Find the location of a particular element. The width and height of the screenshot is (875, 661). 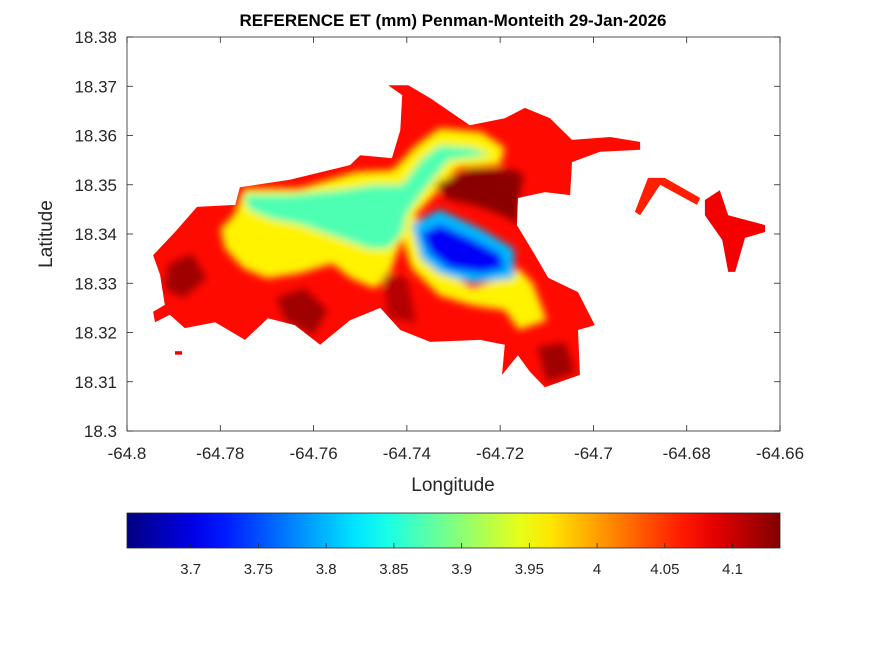

colorbar-ticks: 3.7 3.75 3.8 3.85 3.9 3.95 4 4.05 4.1 is located at coordinates (461, 560).